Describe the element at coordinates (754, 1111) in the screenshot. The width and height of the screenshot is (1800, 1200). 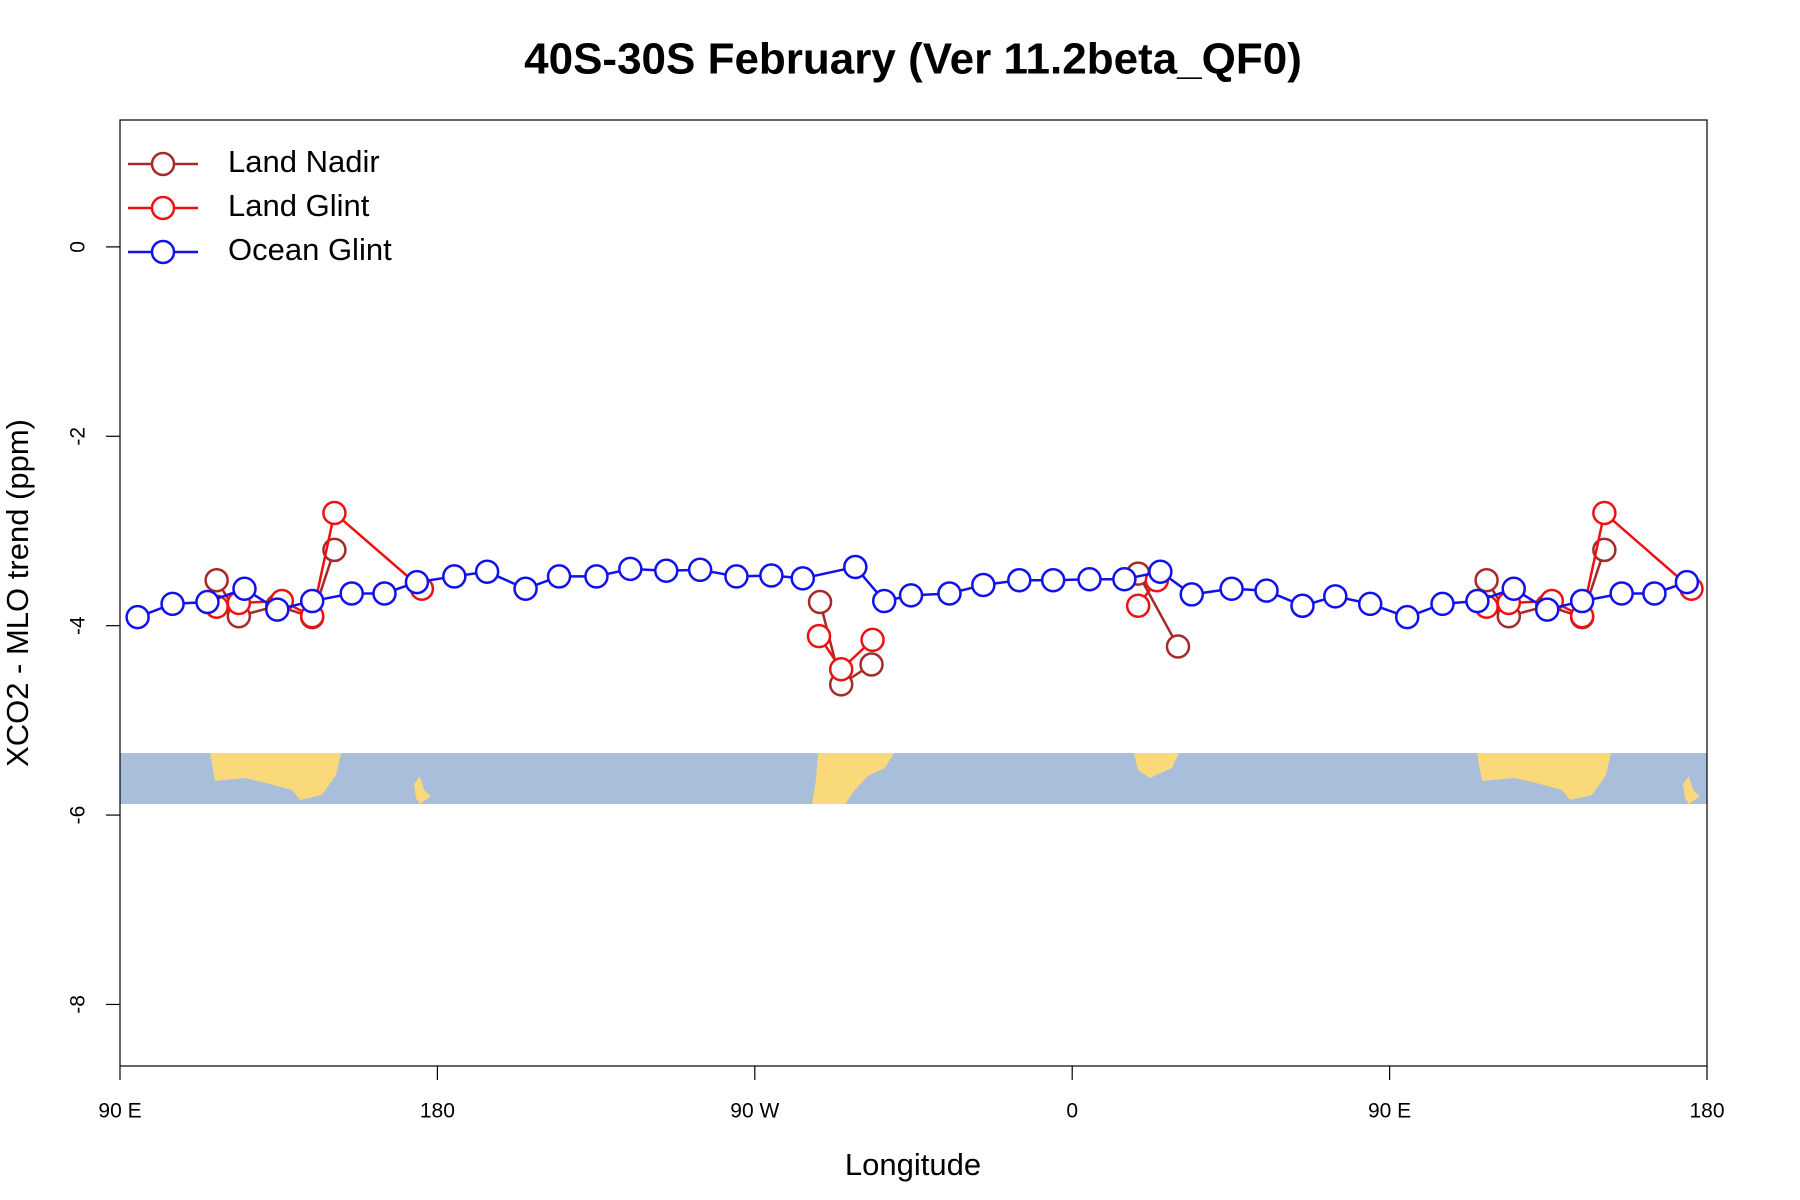
I see `x-tick-label: 90 W` at that location.